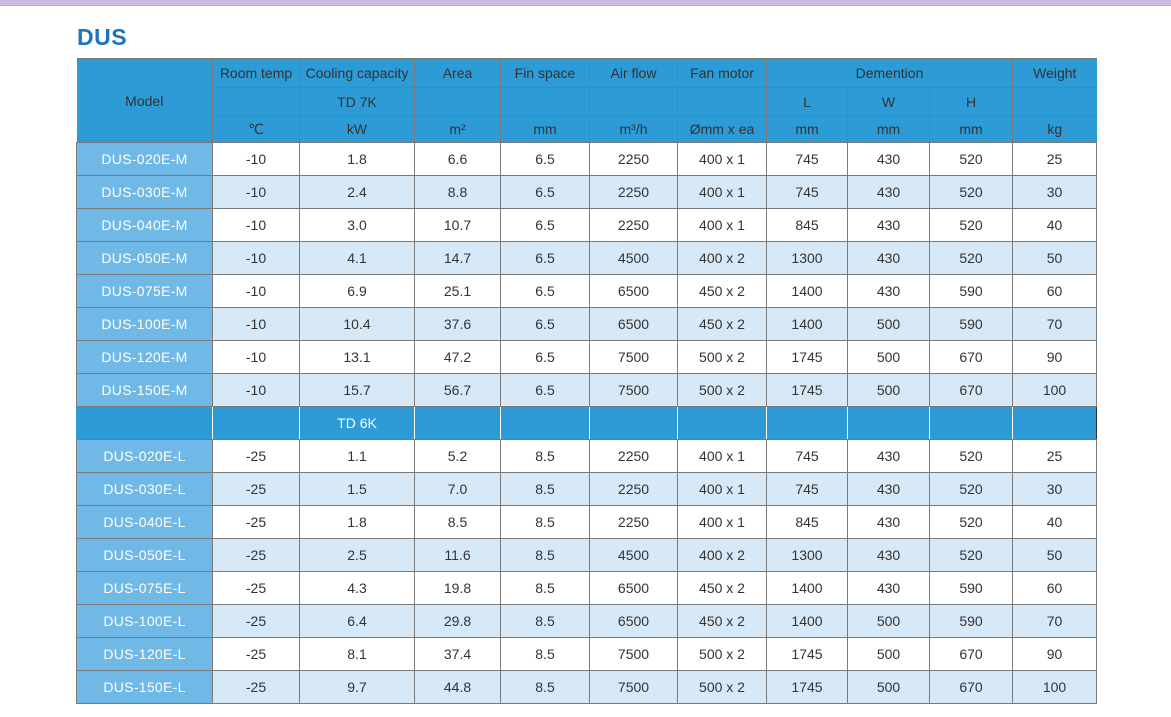  I want to click on dim-l-cell: 1745, so click(807, 357).